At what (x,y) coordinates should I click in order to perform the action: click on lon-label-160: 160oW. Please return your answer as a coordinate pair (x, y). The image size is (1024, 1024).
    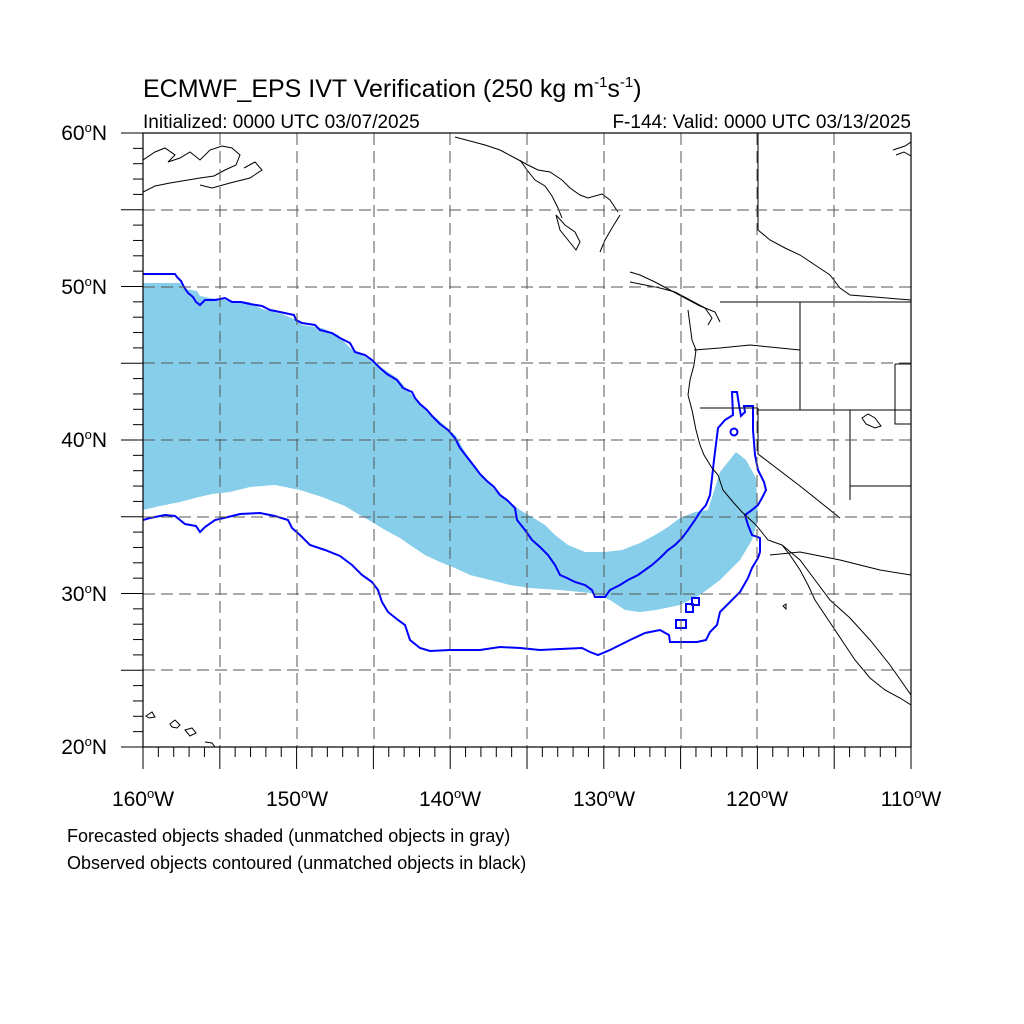
    Looking at the image, I should click on (143, 798).